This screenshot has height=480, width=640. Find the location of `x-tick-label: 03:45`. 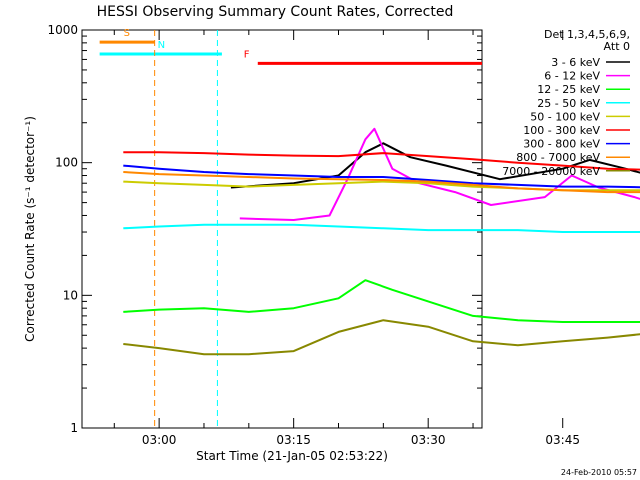

x-tick-label: 03:45 is located at coordinates (562, 440).